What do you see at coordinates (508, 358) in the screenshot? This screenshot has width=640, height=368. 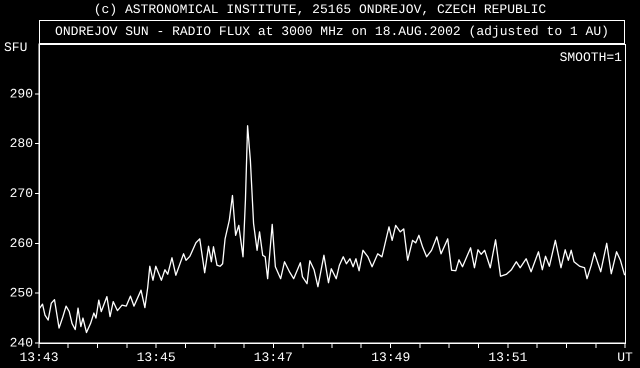 I see `x-tick-label: 13:51` at bounding box center [508, 358].